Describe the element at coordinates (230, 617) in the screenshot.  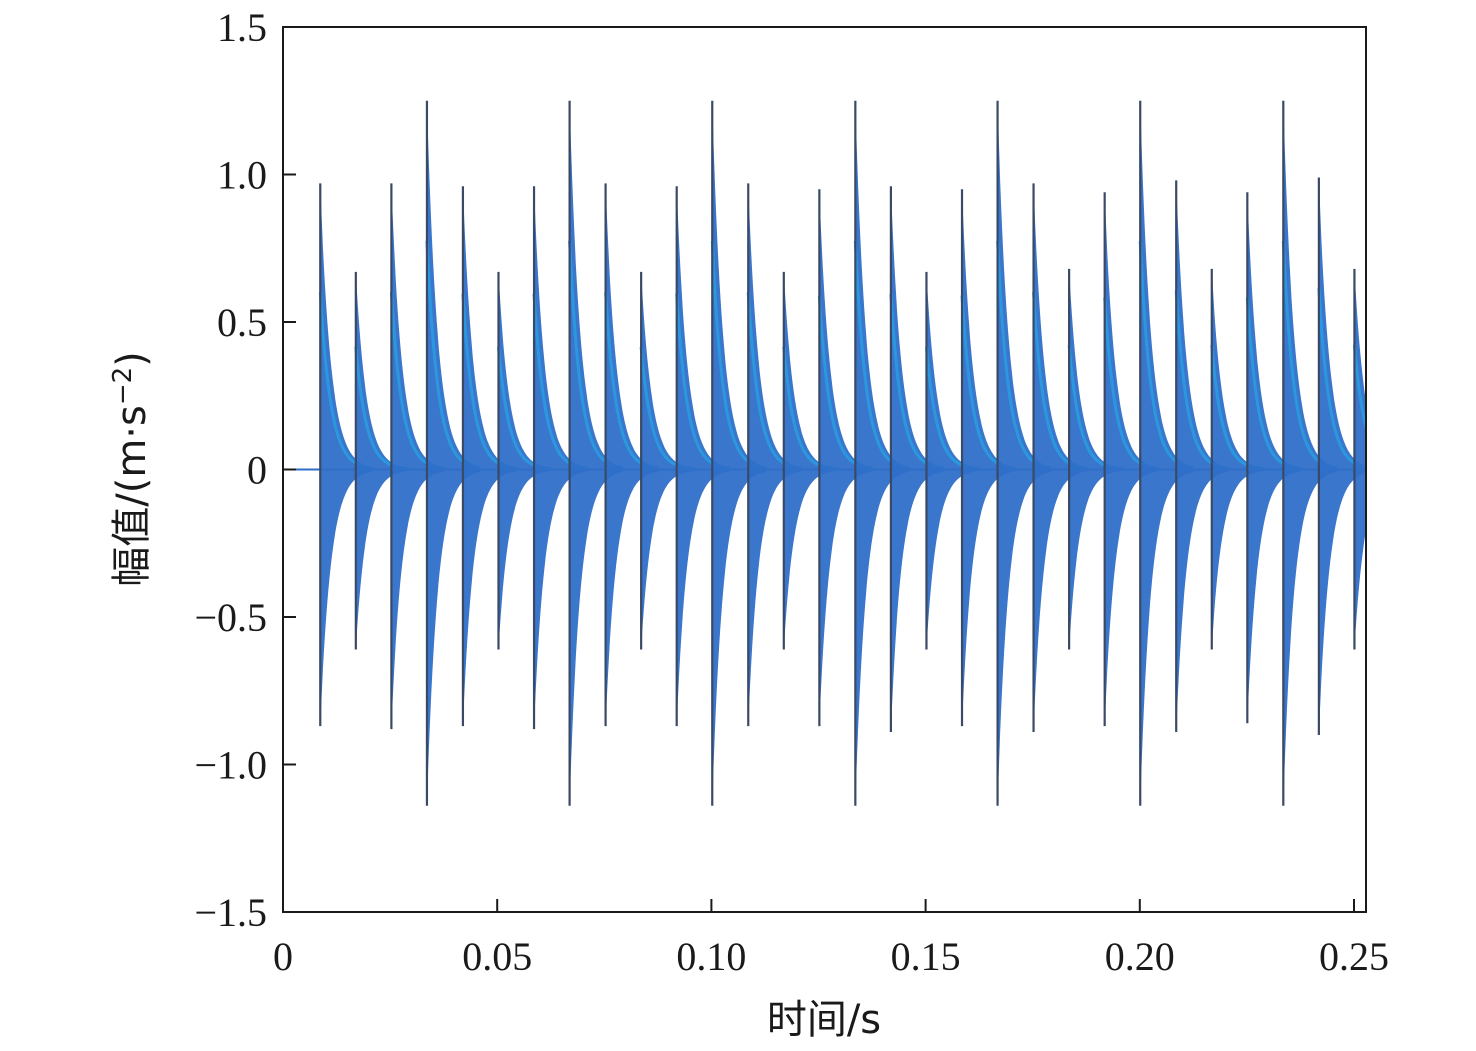
I see `y-tick-label: −0.5` at that location.